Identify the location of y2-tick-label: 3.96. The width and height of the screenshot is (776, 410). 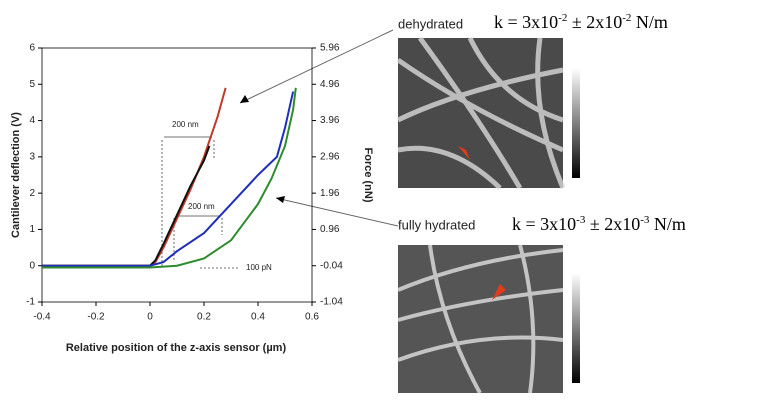
(330, 120).